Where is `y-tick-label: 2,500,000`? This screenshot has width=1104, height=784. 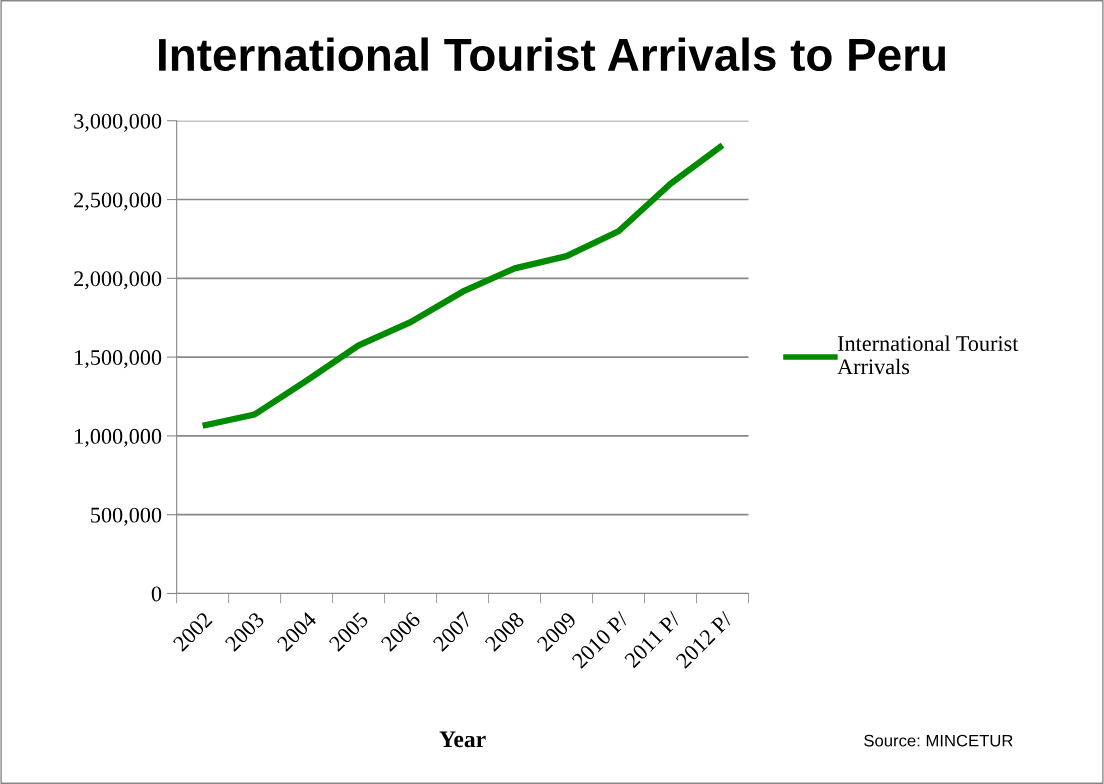
y-tick-label: 2,500,000 is located at coordinates (118, 201).